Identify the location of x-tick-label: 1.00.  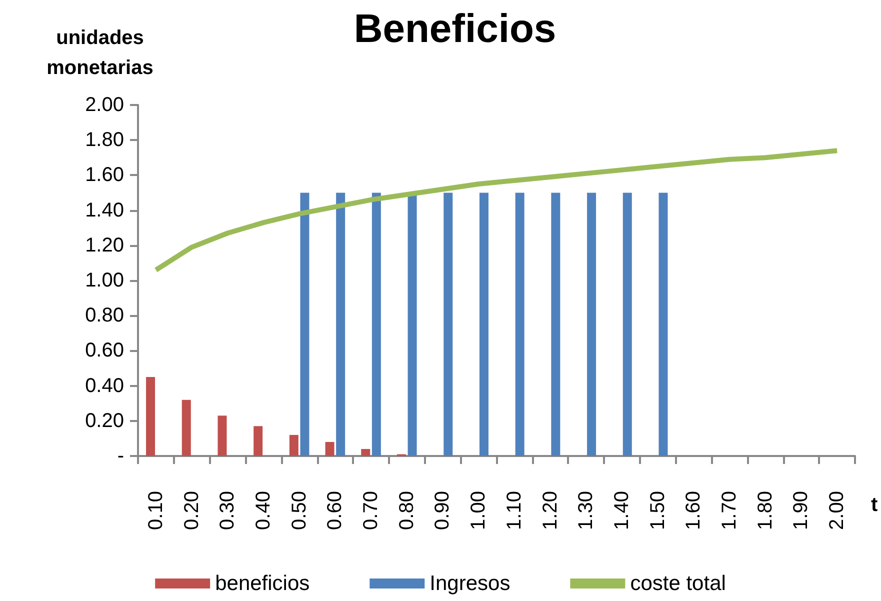
(479, 510).